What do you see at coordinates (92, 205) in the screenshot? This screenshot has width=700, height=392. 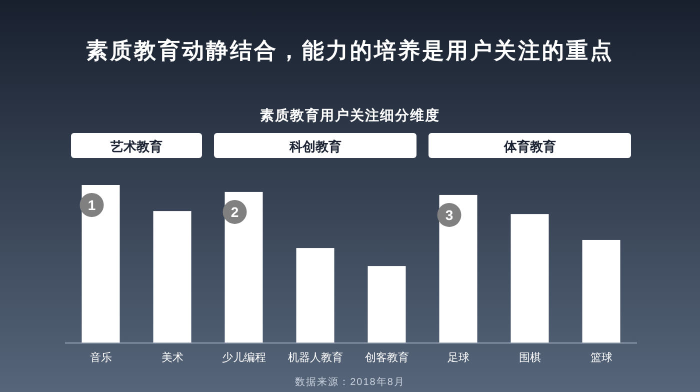 I see `annotation: 1` at bounding box center [92, 205].